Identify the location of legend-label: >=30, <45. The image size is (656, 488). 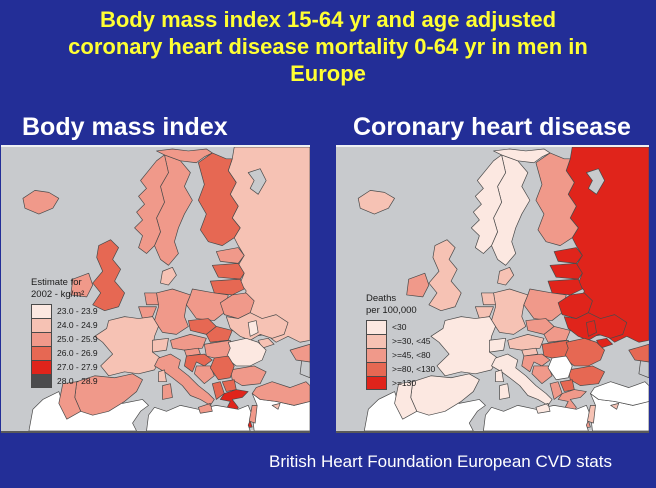
(411, 341).